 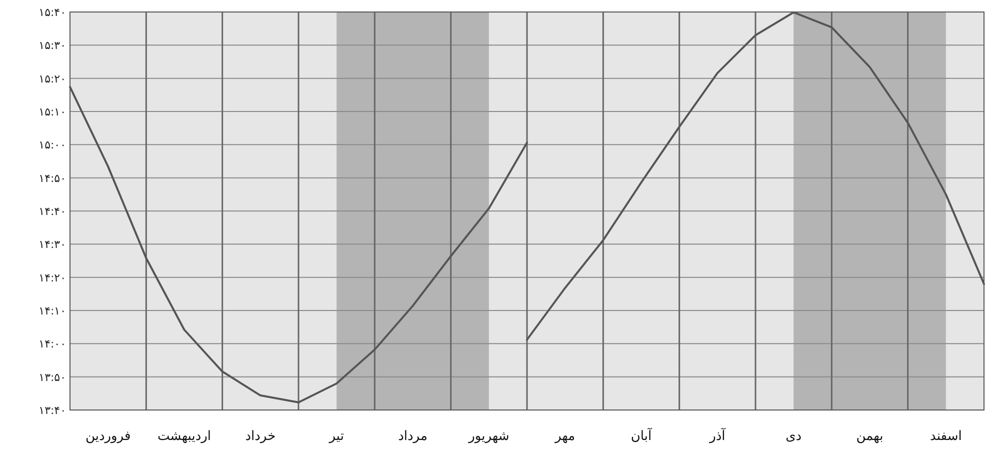 What do you see at coordinates (52, 245) in the screenshot?
I see `y-tick-label: ۱۴:۳۰` at bounding box center [52, 245].